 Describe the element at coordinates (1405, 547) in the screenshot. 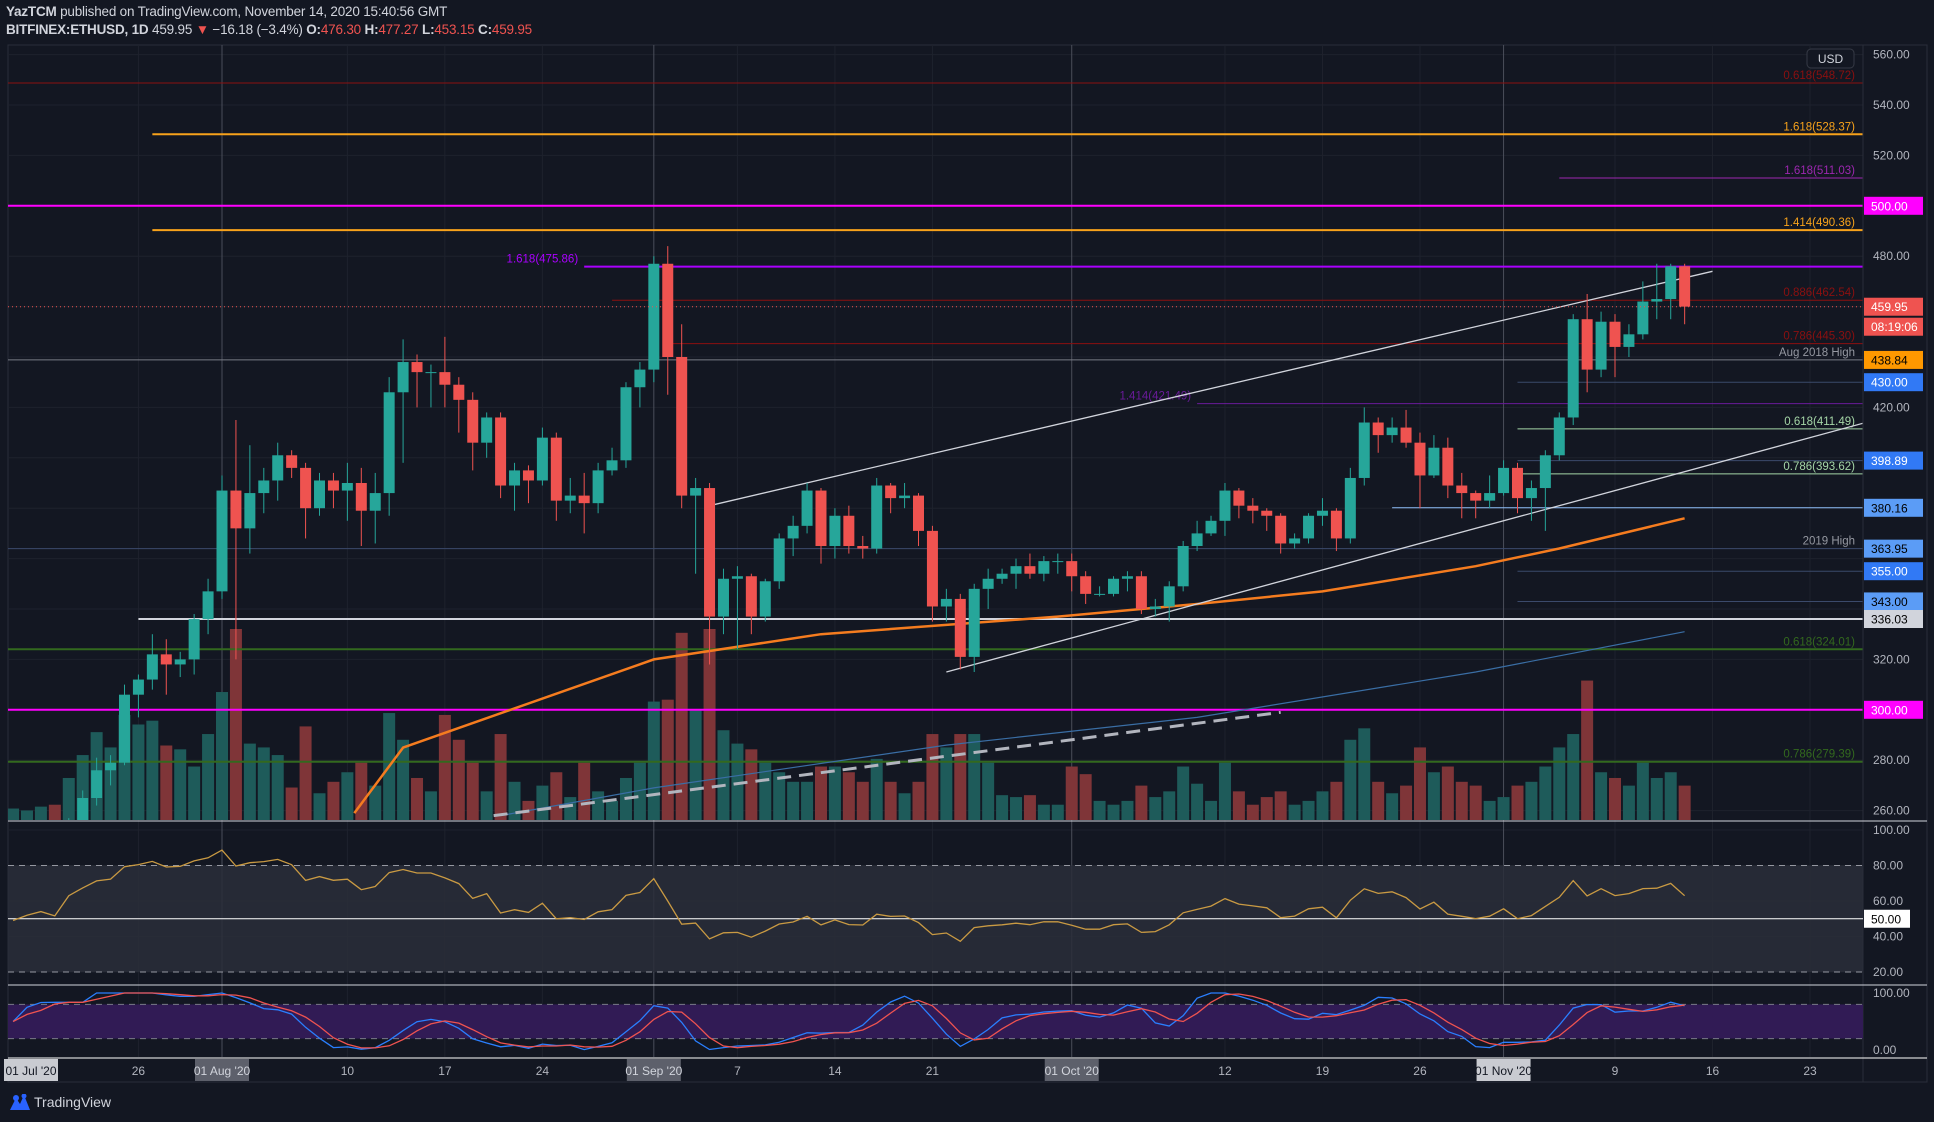

I see `trendline-lower-channel` at that location.